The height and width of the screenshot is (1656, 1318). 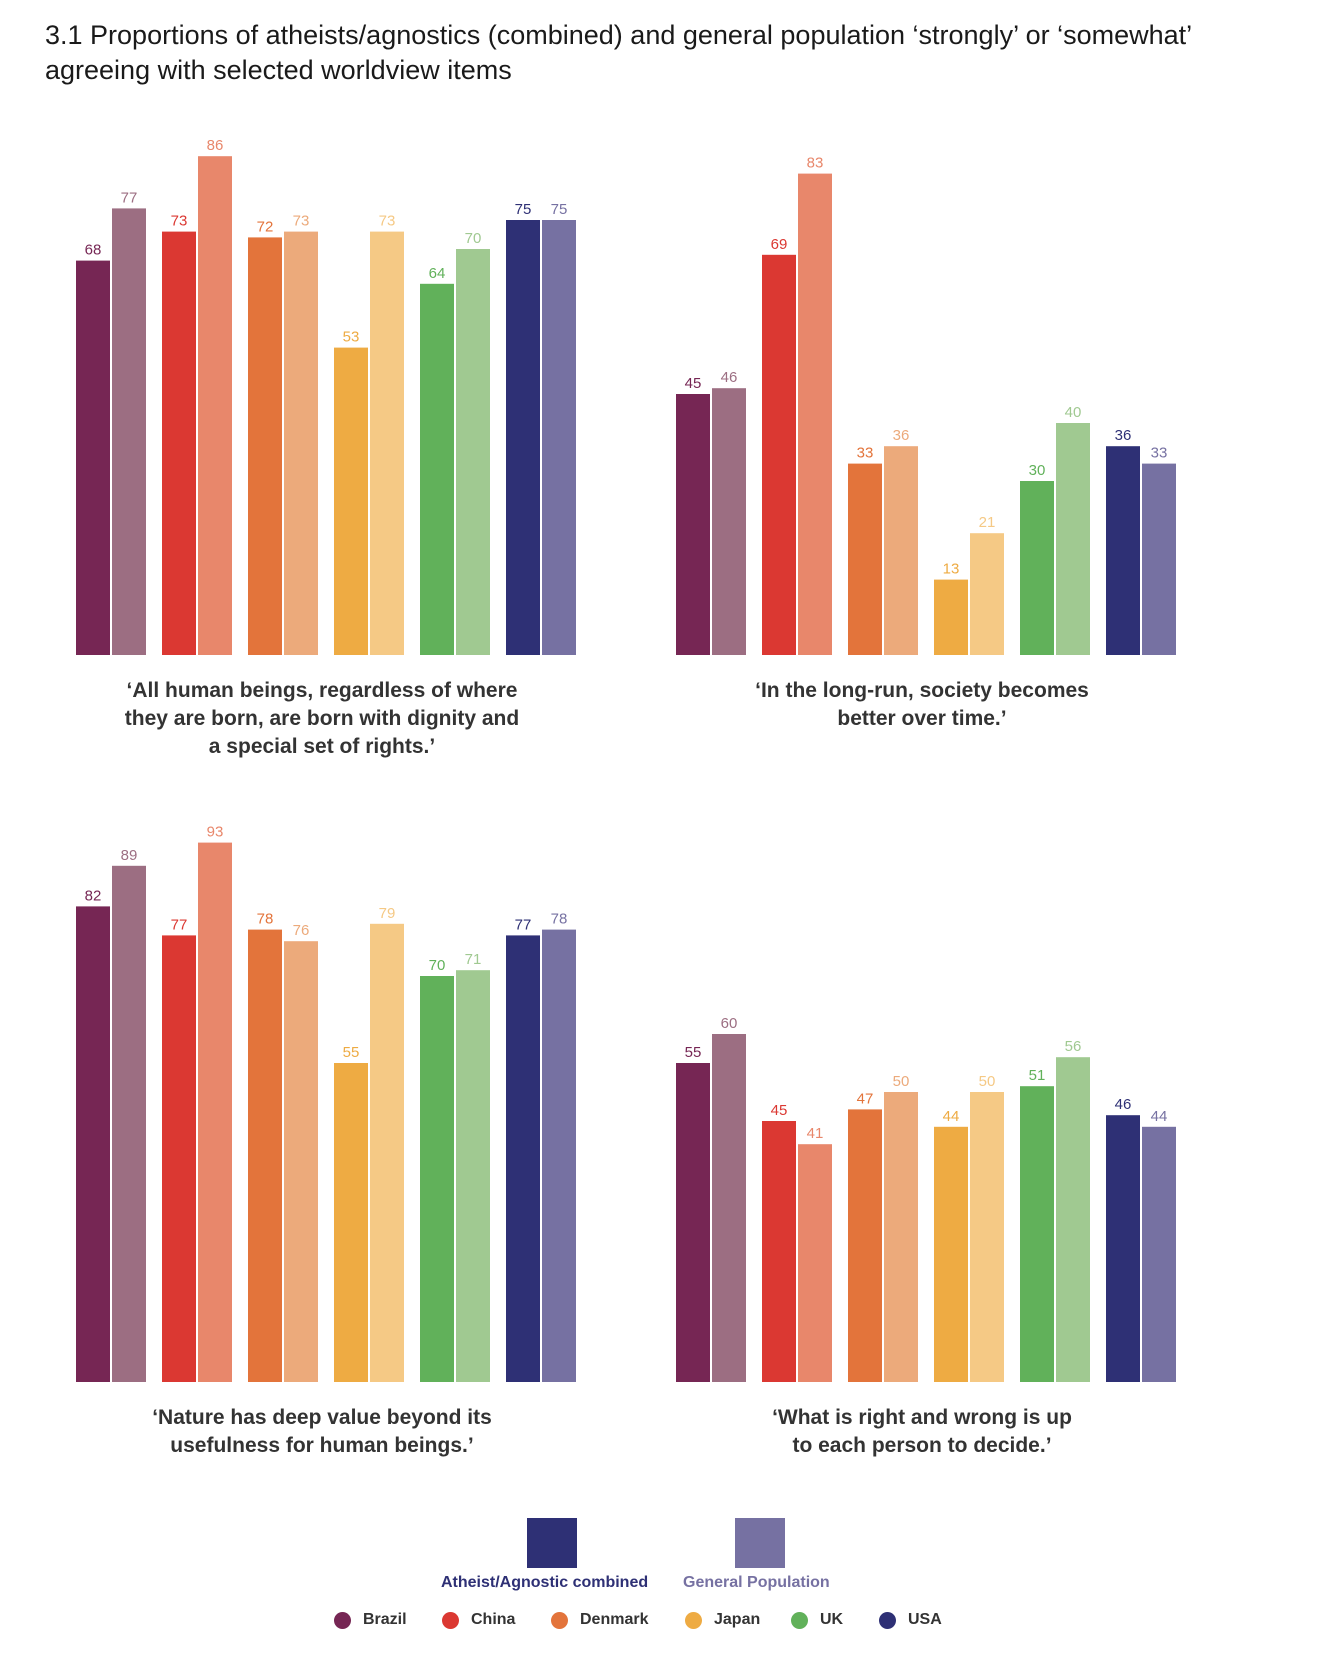 I want to click on legend-item-usa: USA, so click(x=910, y=1620).